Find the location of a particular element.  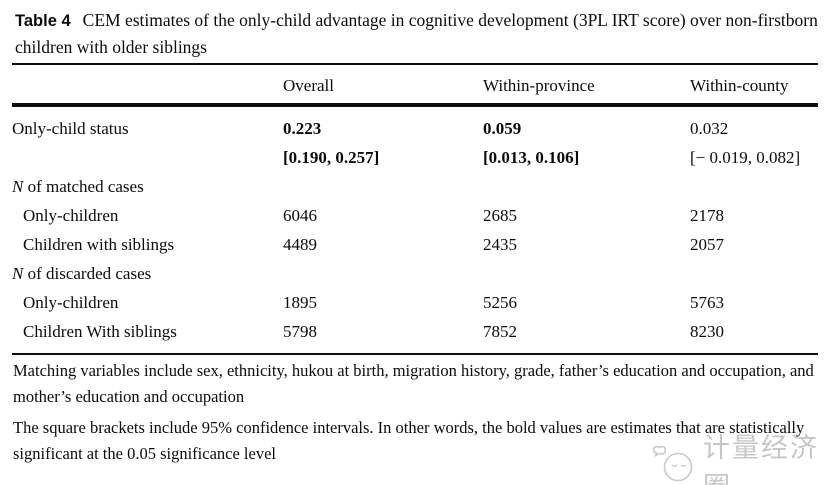

watermark-text: 计量经济圈 is located at coordinates (761, 459).